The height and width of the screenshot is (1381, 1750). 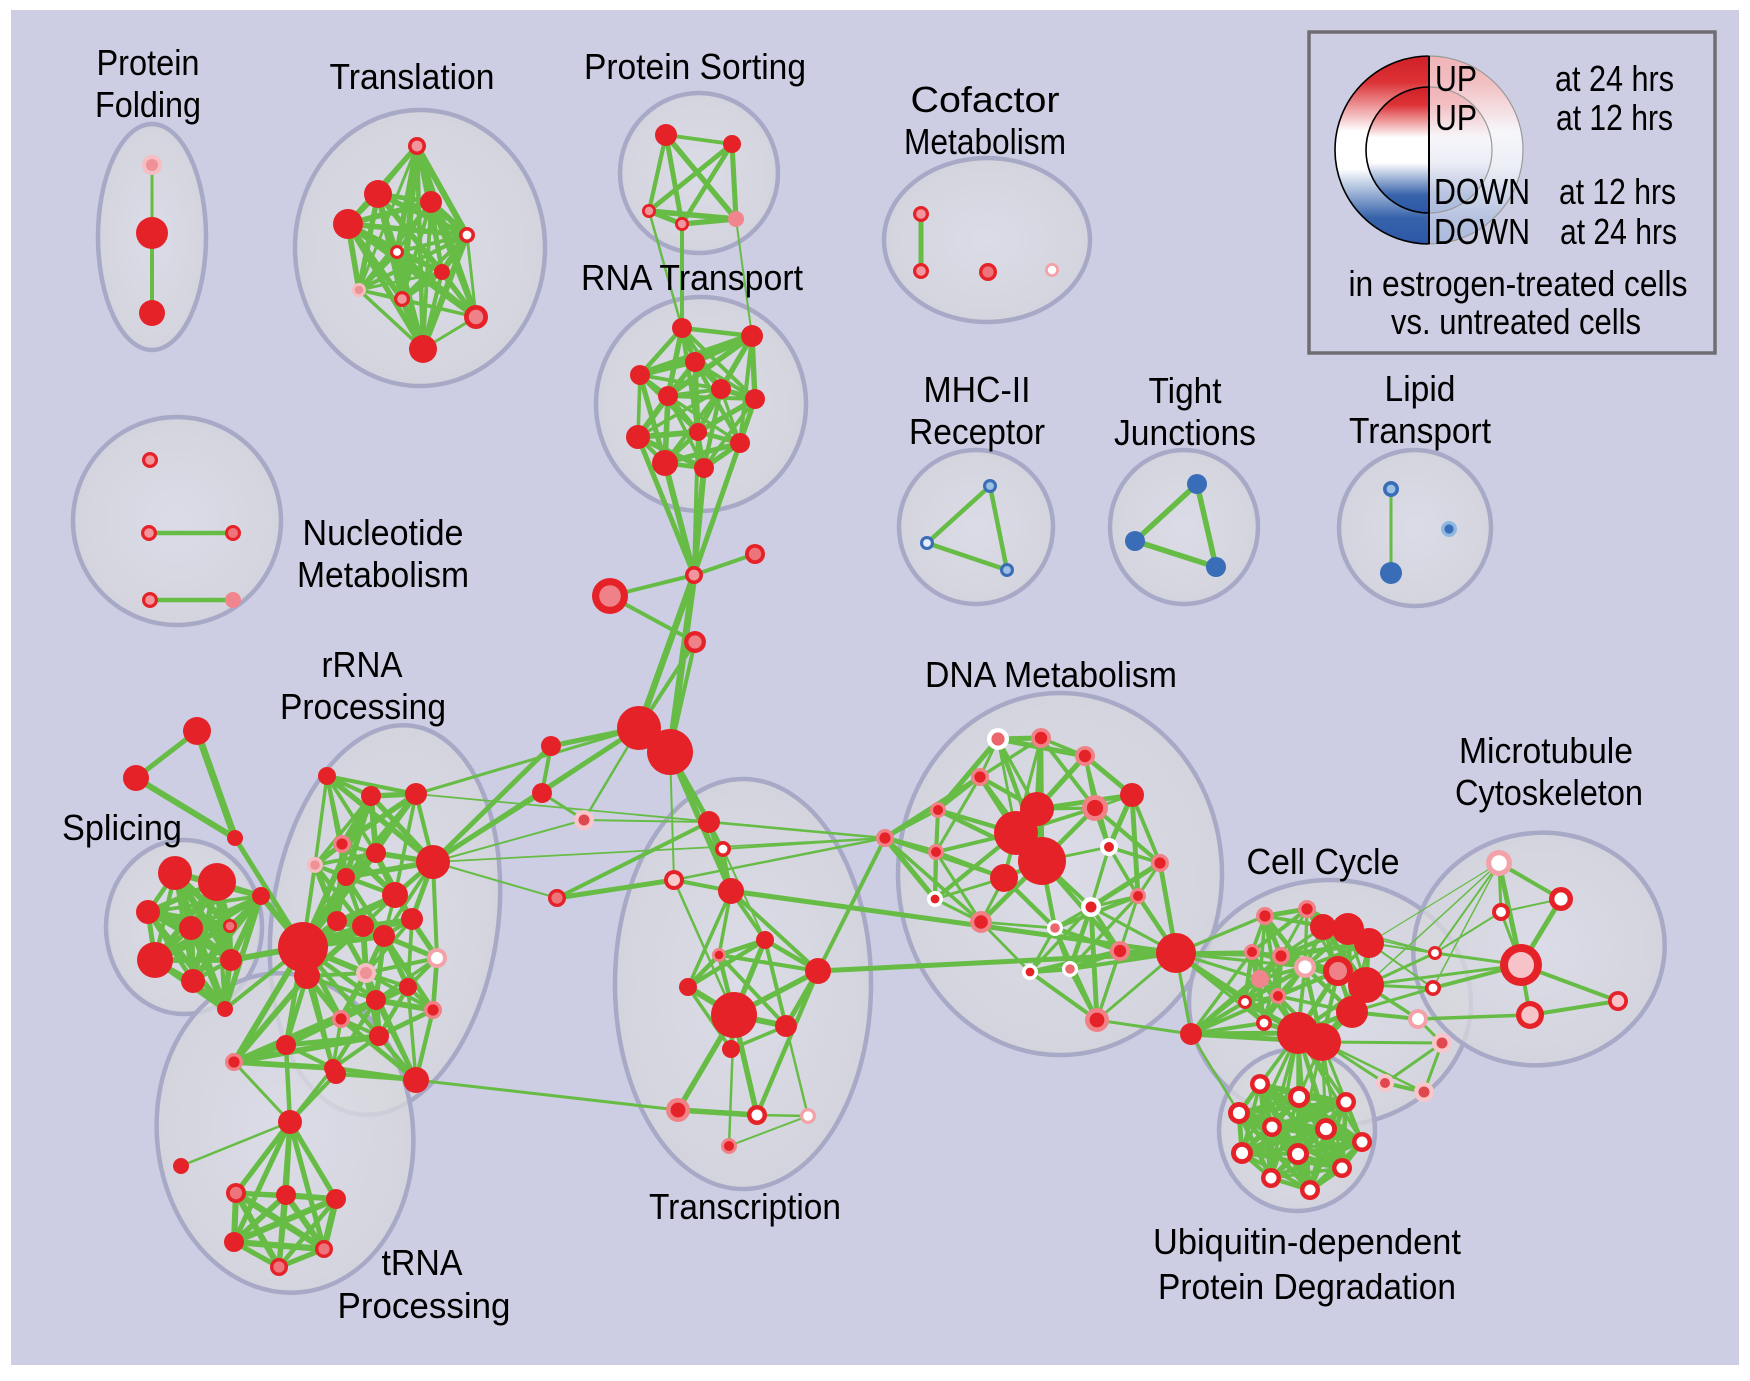 What do you see at coordinates (1051, 674) in the screenshot?
I see `svg-text: DNA Metabolism` at bounding box center [1051, 674].